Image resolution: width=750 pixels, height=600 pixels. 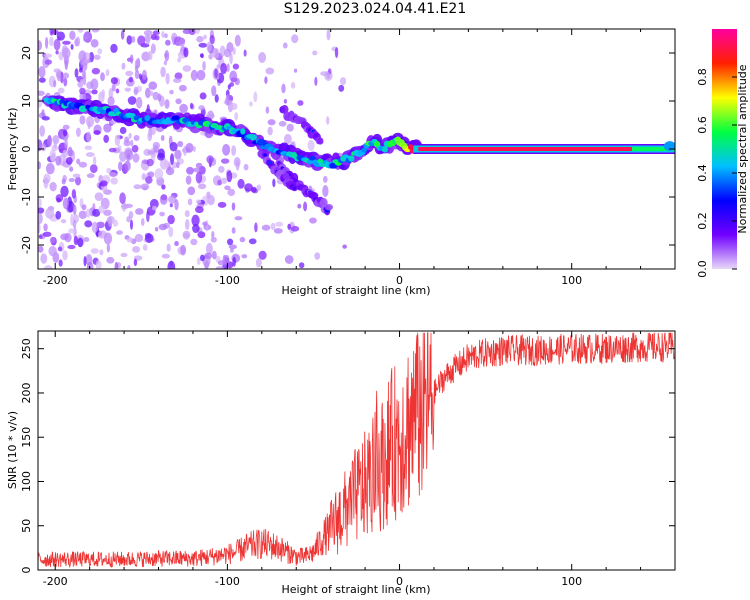 What do you see at coordinates (355, 290) in the screenshot?
I see `heatmap-x-axis-label: Height of straight line (km)` at bounding box center [355, 290].